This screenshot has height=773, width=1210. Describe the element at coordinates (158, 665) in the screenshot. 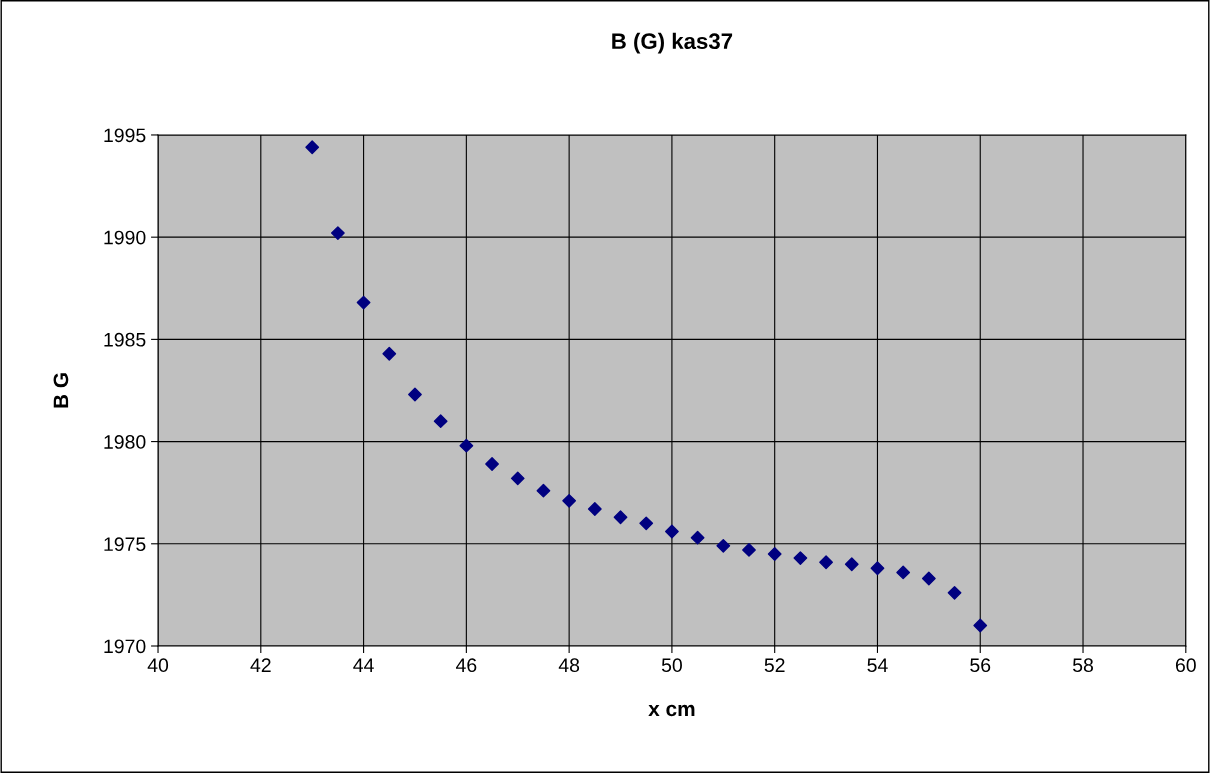

I see `x-tick-label: 40` at that location.